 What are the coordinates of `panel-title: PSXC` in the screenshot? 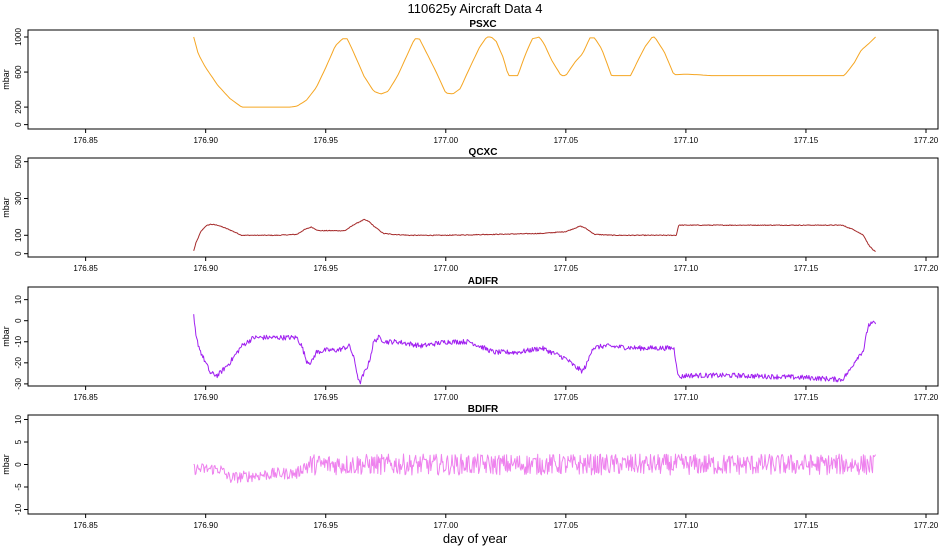 It's located at (482, 24).